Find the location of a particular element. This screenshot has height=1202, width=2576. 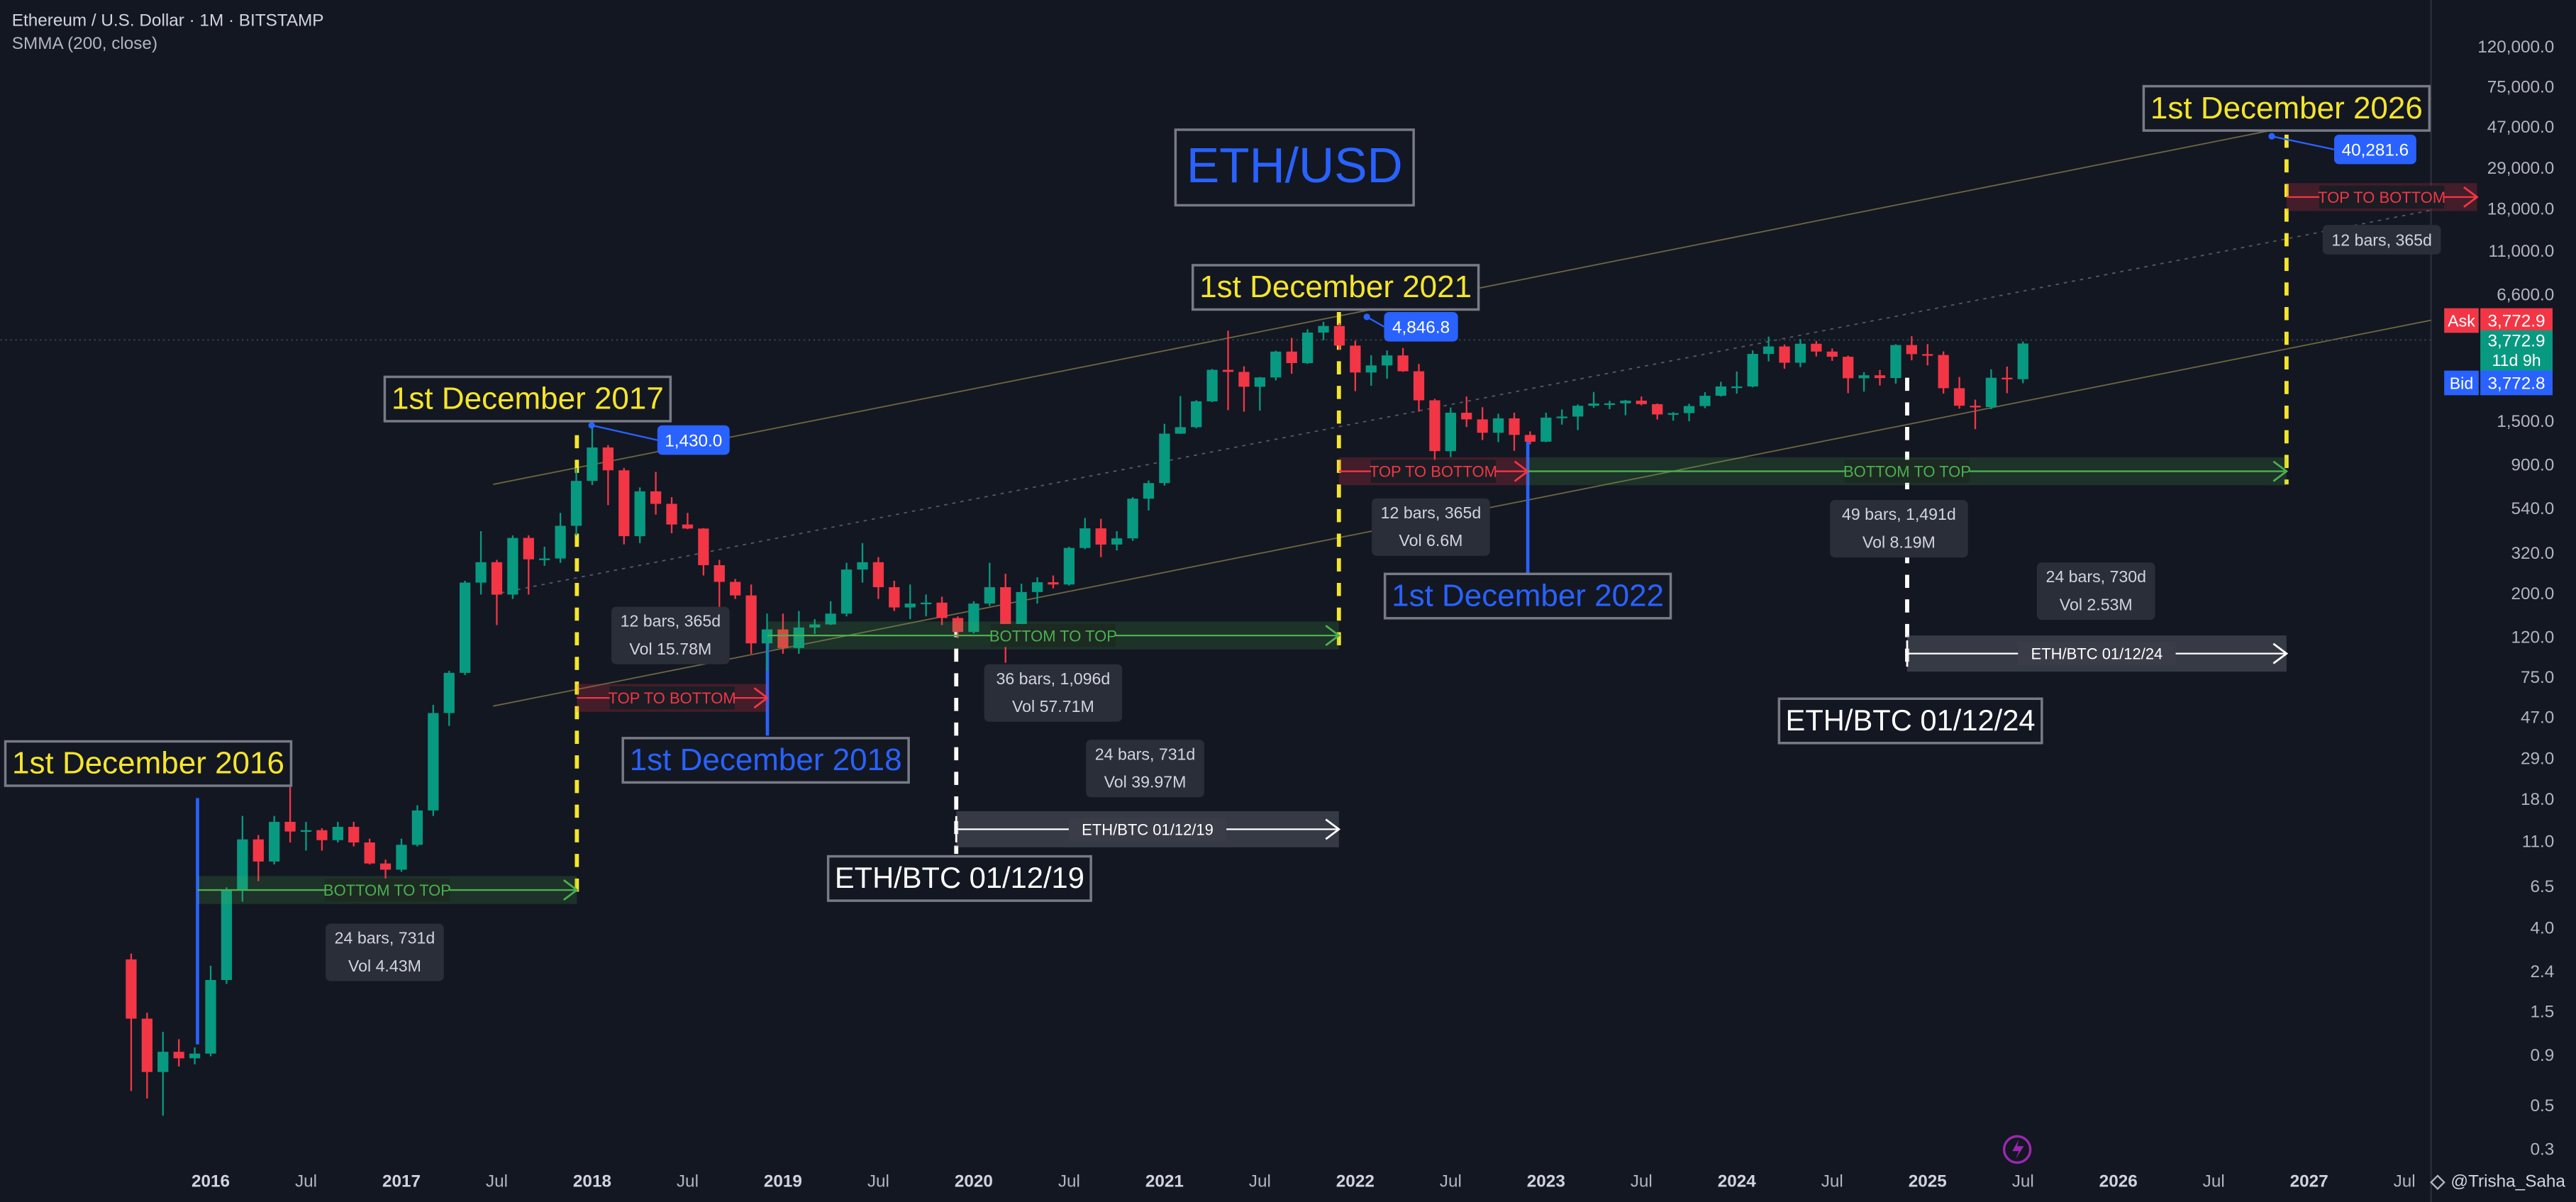

logo-icon is located at coordinates (2437, 1182).